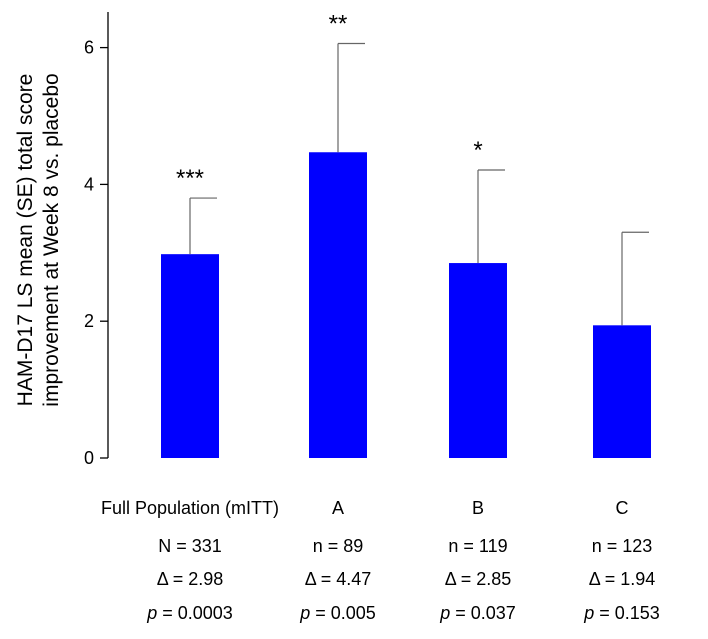 This screenshot has width=708, height=639. I want to click on x-category-label-2: A, so click(338, 508).